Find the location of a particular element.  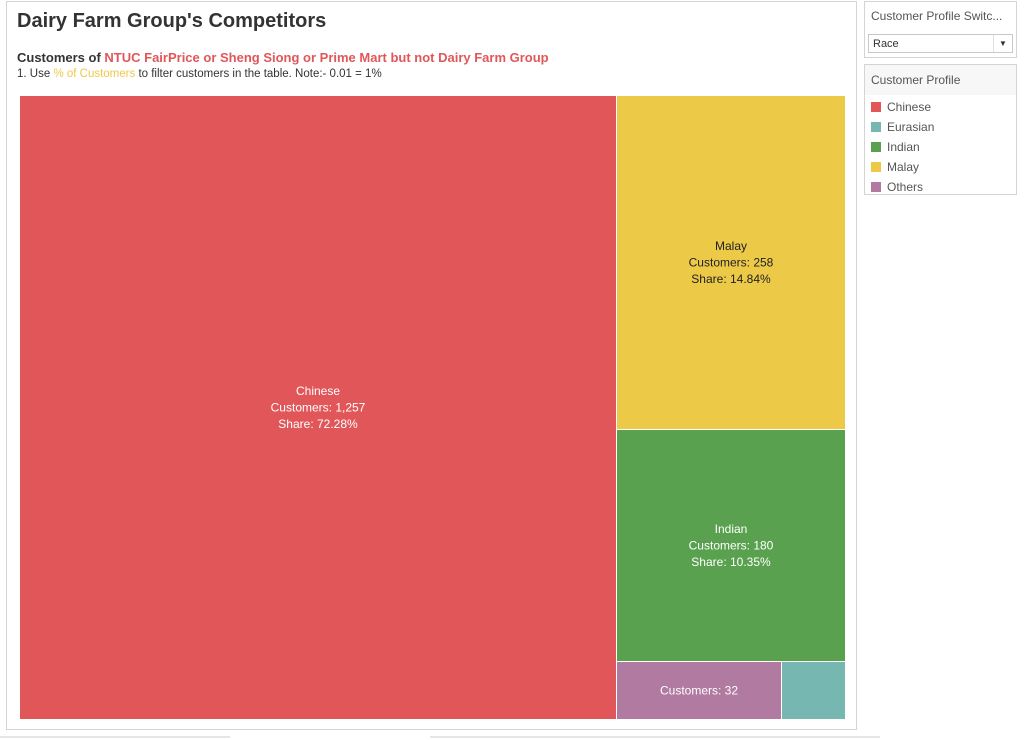

bottom-tab-strip is located at coordinates (512, 738).